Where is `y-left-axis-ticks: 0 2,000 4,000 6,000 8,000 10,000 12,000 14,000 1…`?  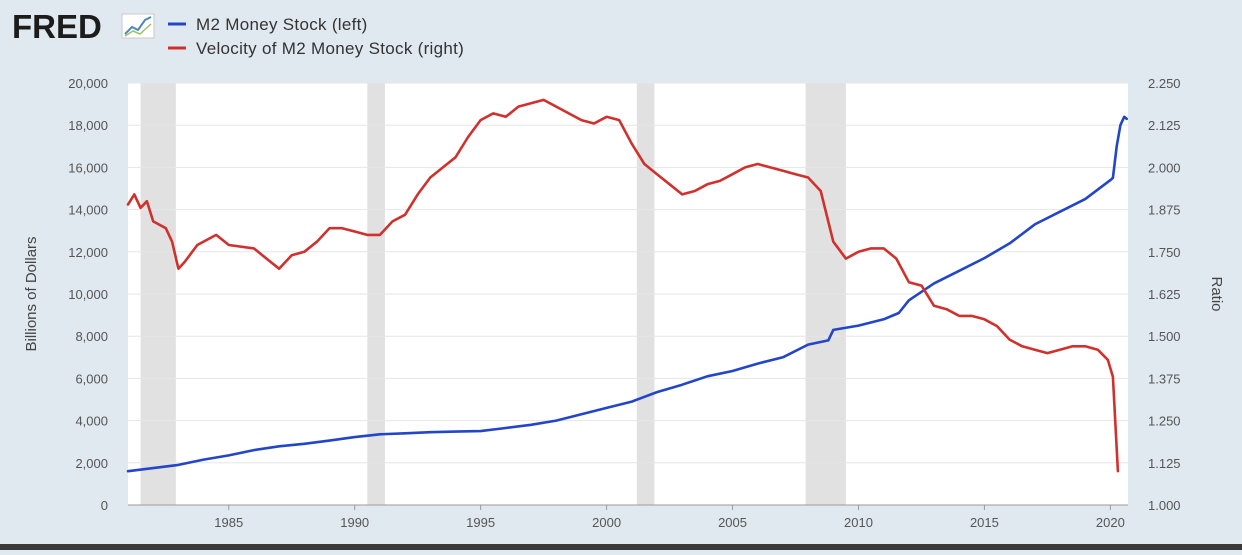
y-left-axis-ticks: 0 2,000 4,000 6,000 8,000 10,000 12,000 14,000 1… is located at coordinates (88, 294).